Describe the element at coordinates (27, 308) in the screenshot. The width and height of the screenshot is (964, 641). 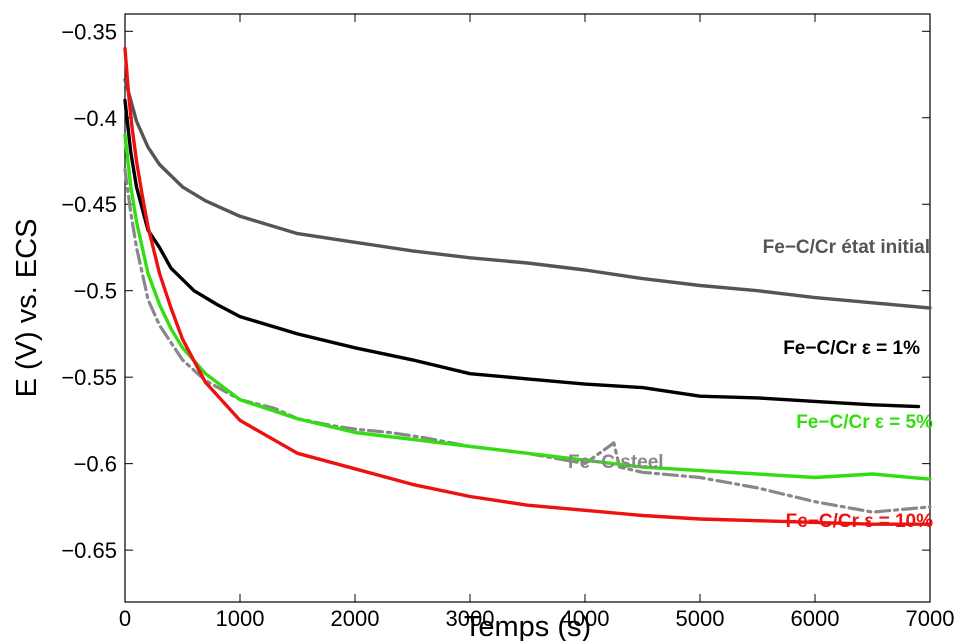
I see `y-axis-title: E (V) vs. ECS` at that location.